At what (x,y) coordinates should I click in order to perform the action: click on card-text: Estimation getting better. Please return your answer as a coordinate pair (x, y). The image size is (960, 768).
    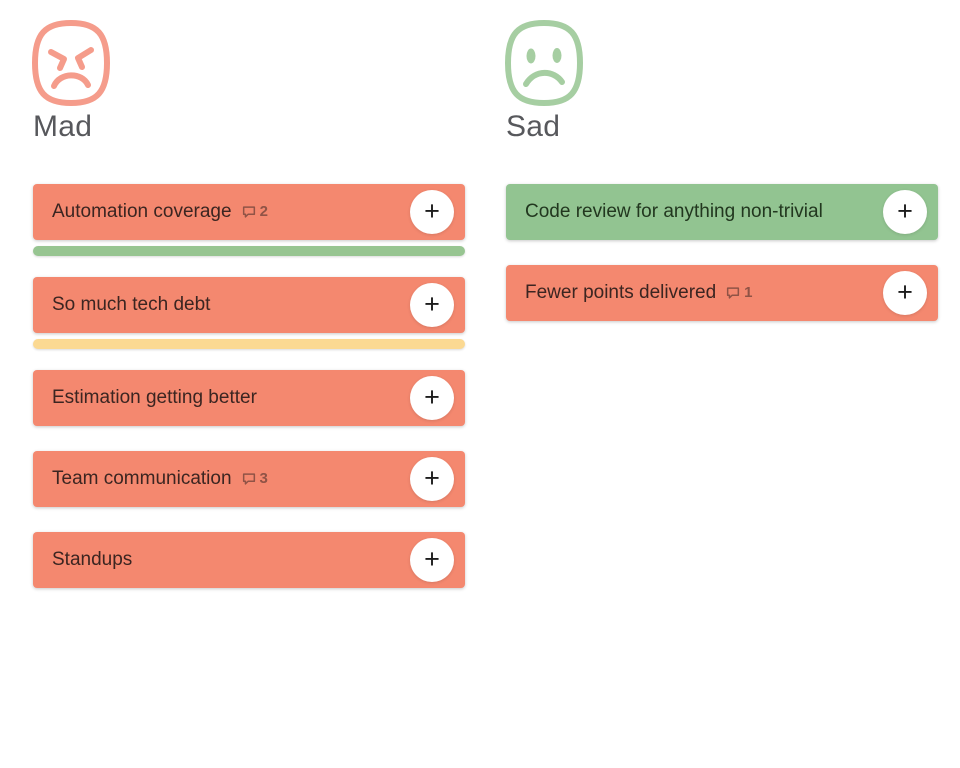
    Looking at the image, I should click on (154, 397).